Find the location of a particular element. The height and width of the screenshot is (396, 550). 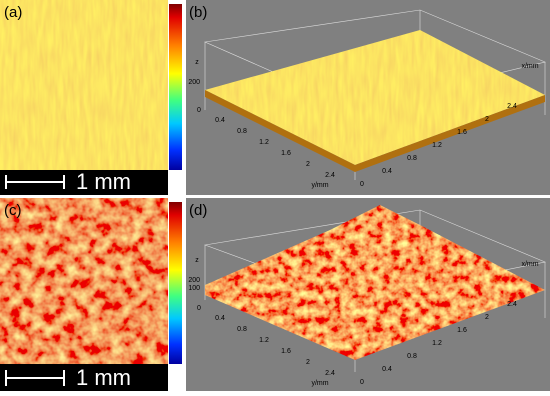

surface-edge is located at coordinates (375, 131).